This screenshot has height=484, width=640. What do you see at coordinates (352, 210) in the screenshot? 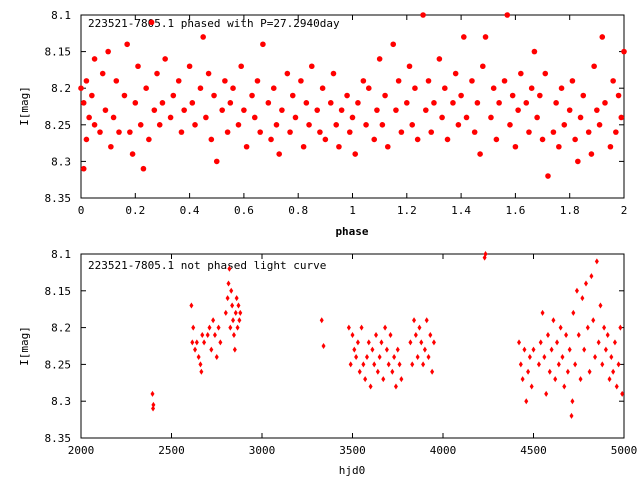
I see `phased-x-tick-label: 1` at bounding box center [352, 210].